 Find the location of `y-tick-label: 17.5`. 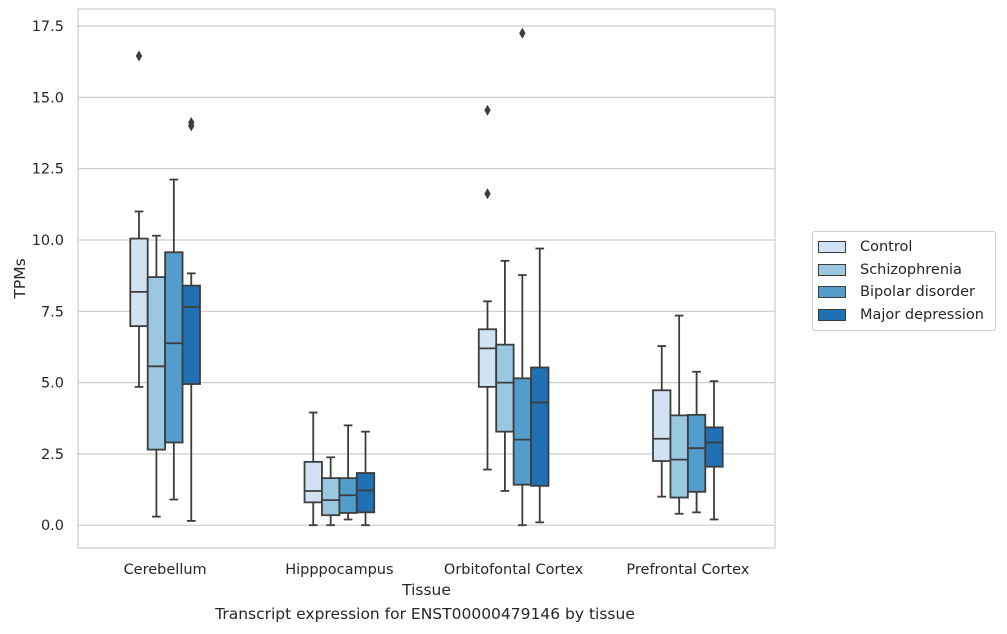

y-tick-label: 17.5 is located at coordinates (48, 27).